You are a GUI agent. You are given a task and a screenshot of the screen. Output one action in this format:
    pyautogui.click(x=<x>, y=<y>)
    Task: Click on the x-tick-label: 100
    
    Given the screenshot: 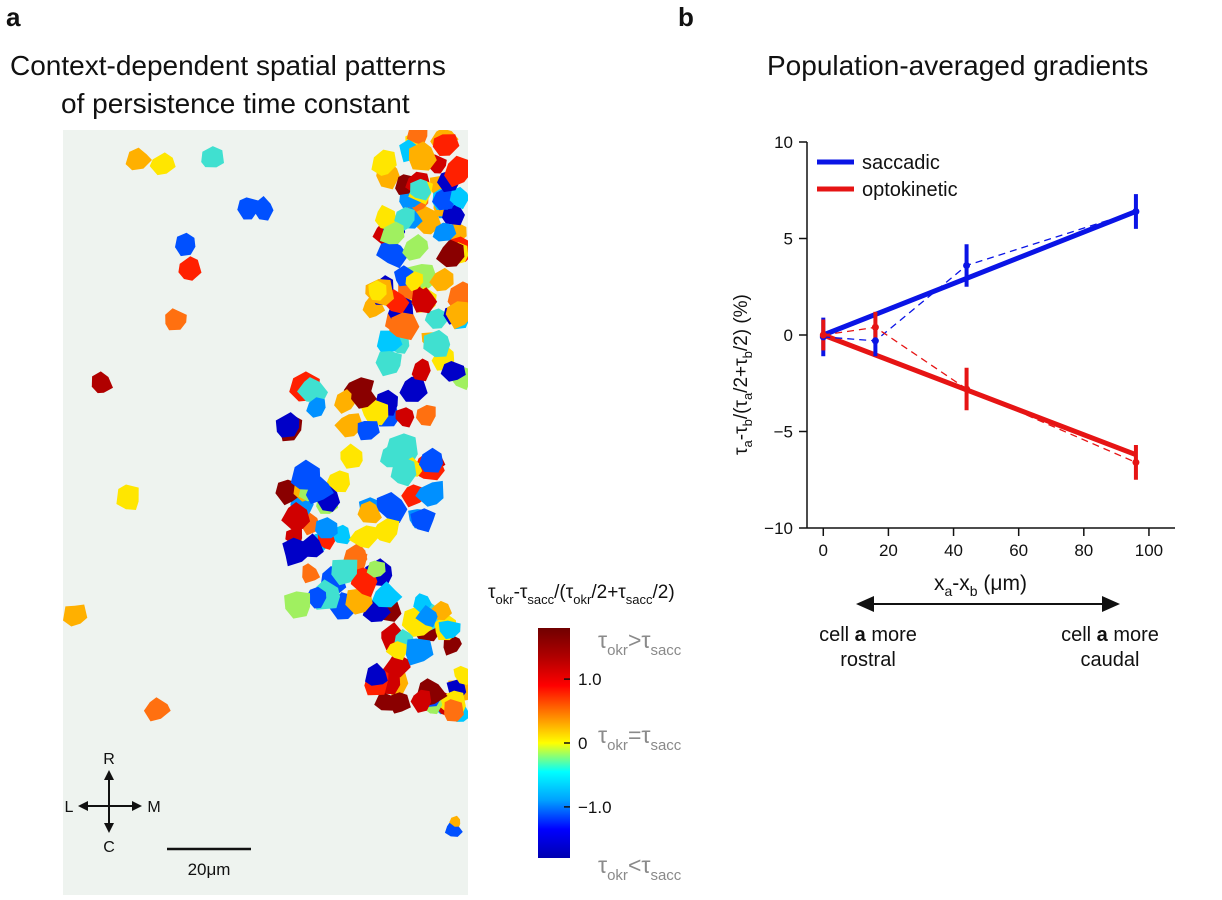 What is the action you would take?
    pyautogui.click(x=1149, y=550)
    